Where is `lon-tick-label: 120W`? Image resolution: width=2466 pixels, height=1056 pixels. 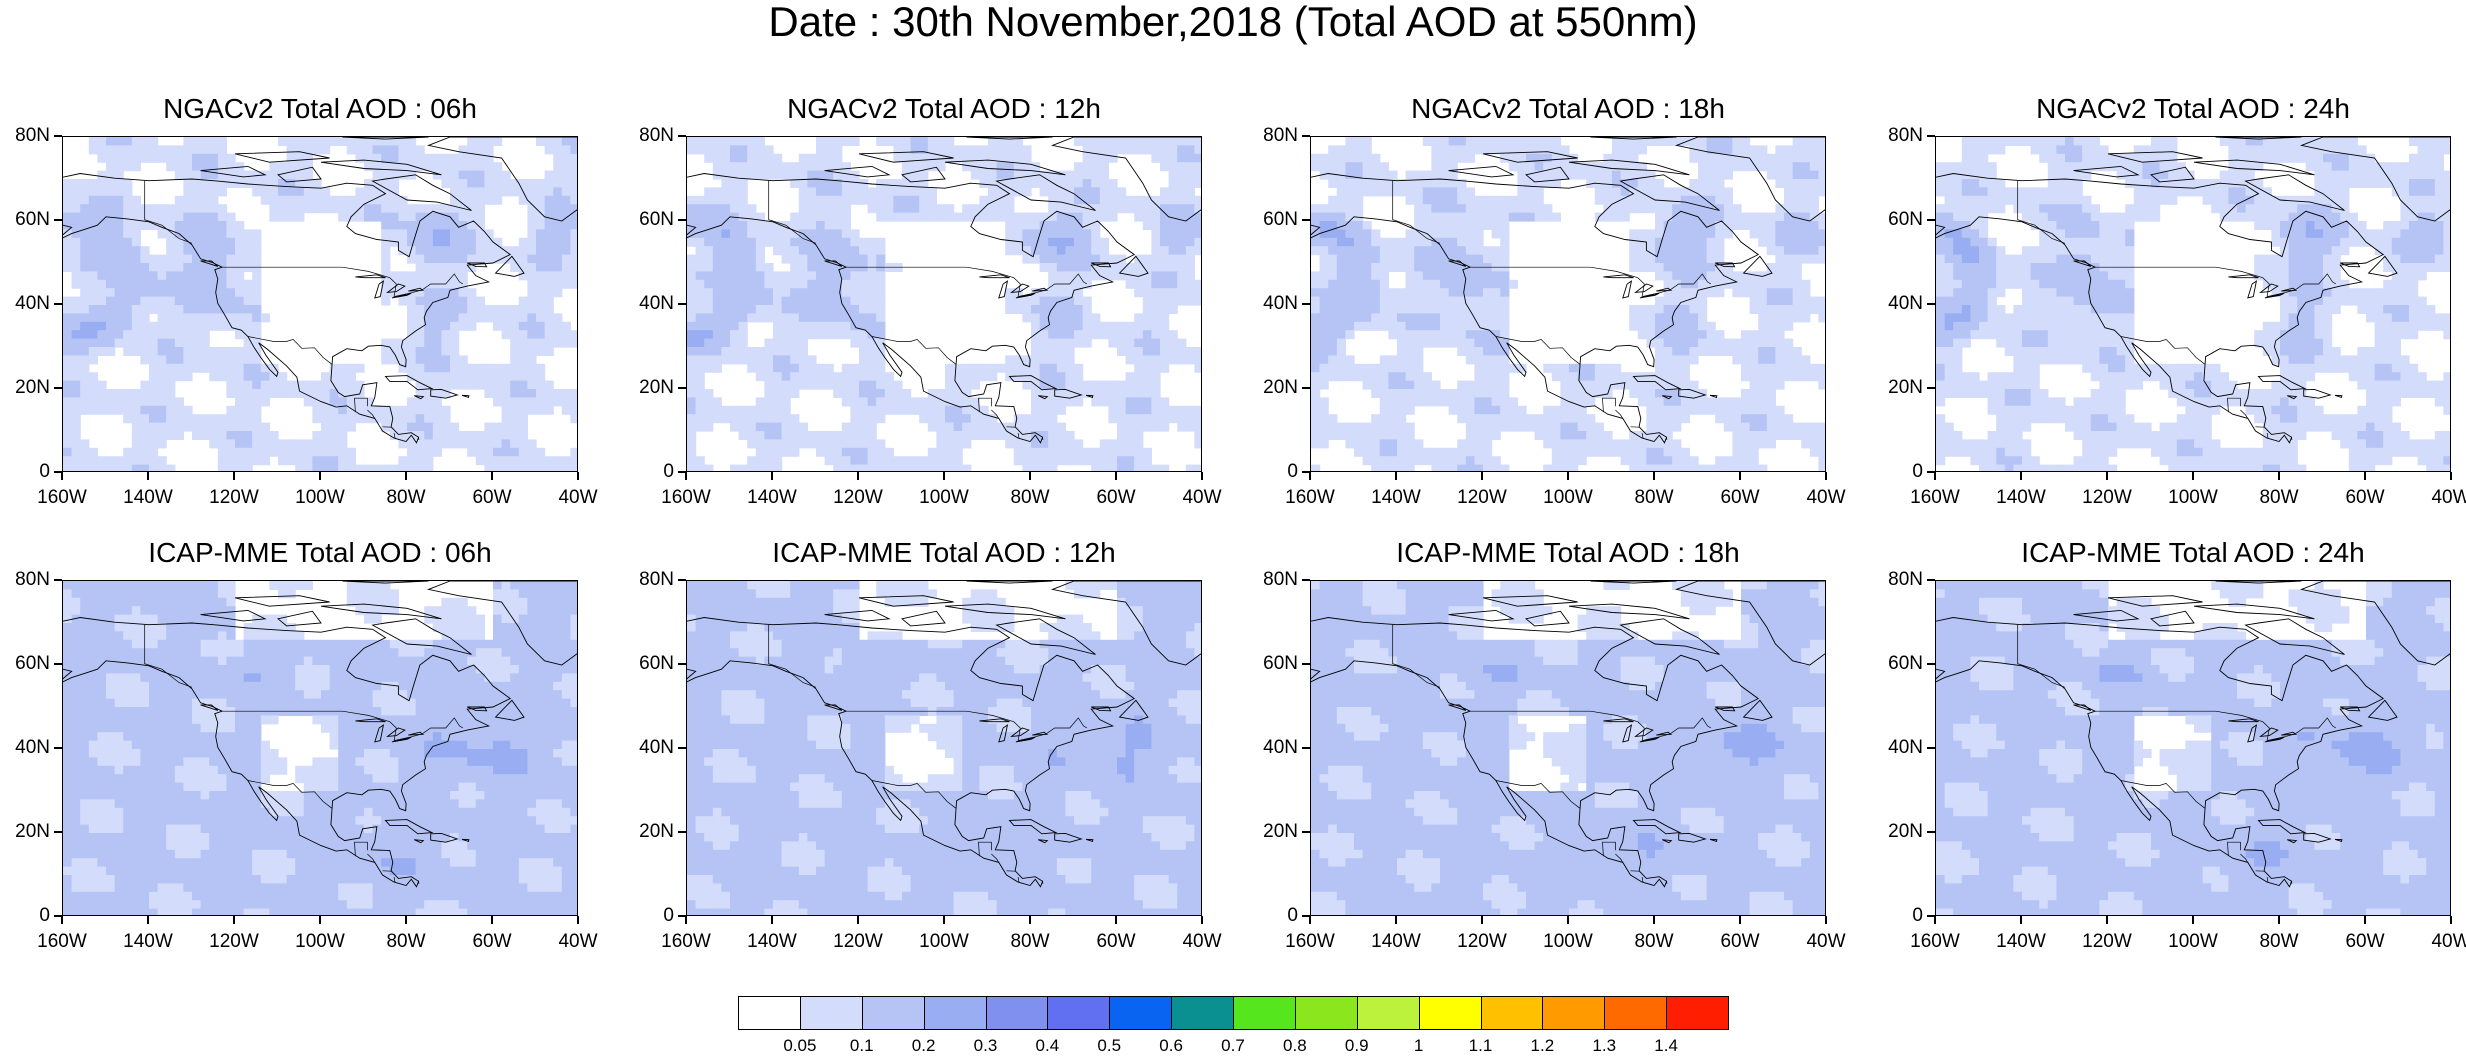
lon-tick-label: 120W is located at coordinates (2107, 497).